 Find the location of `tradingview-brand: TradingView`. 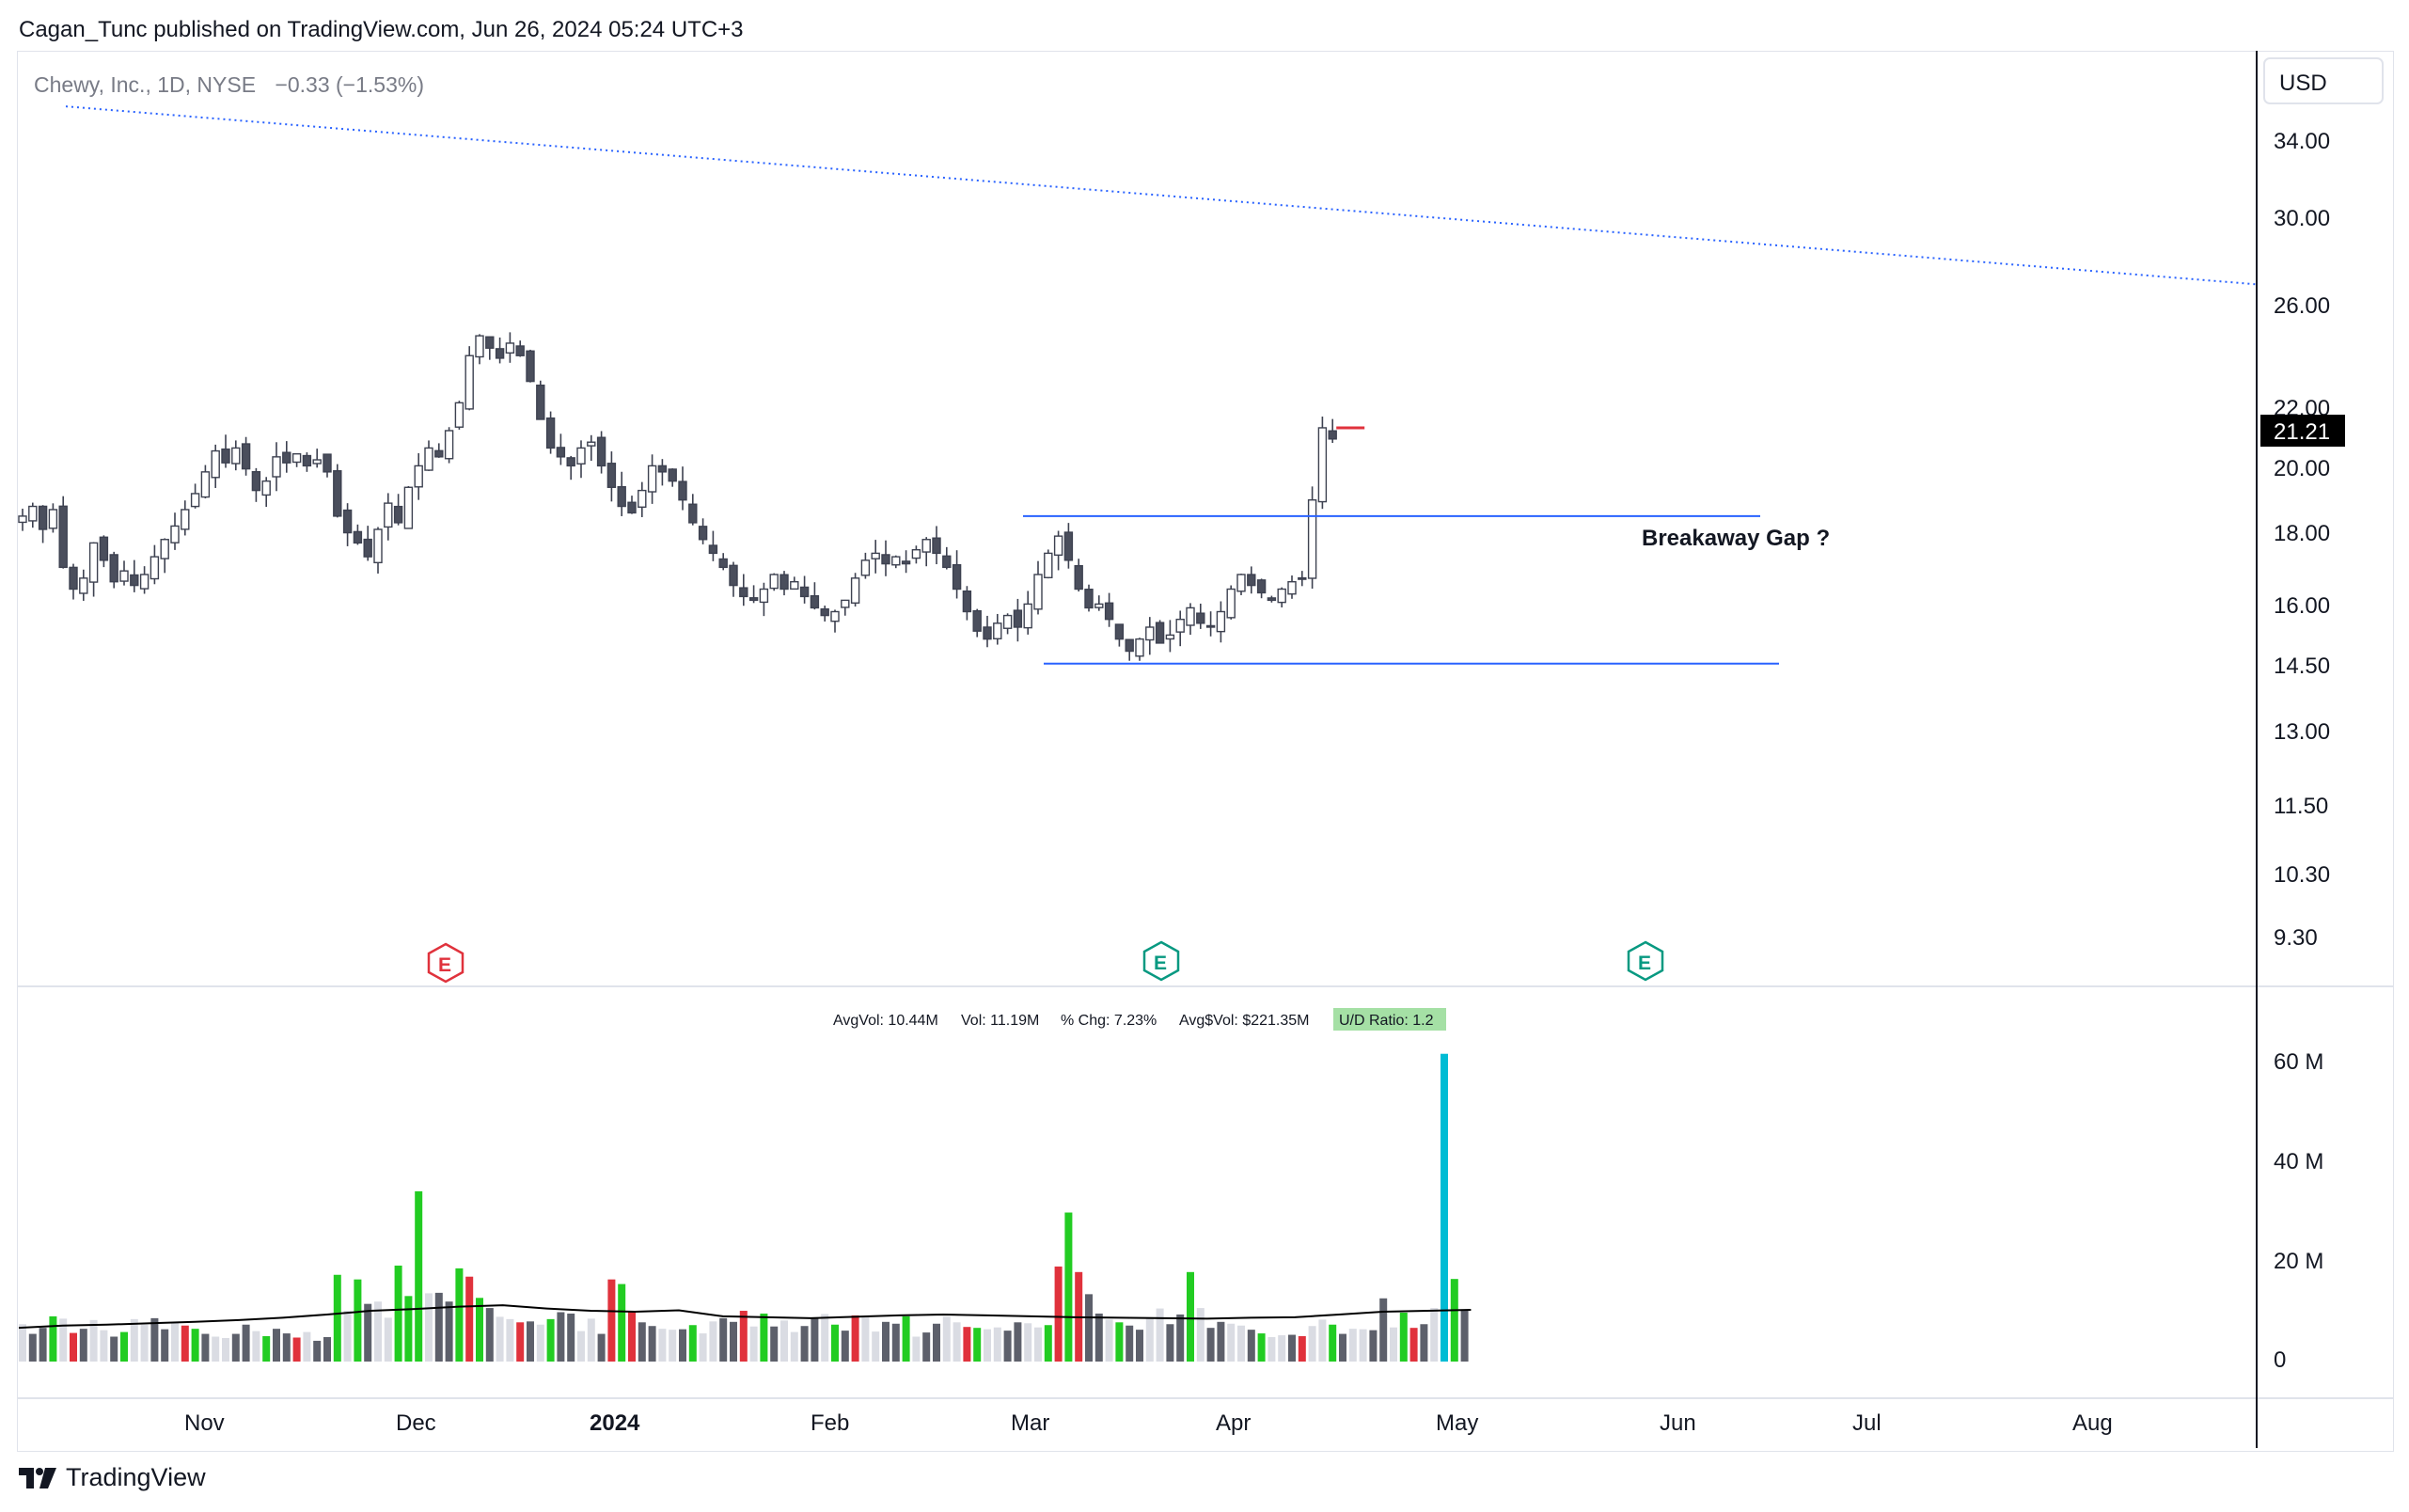

tradingview-brand: TradingView is located at coordinates (113, 1478).